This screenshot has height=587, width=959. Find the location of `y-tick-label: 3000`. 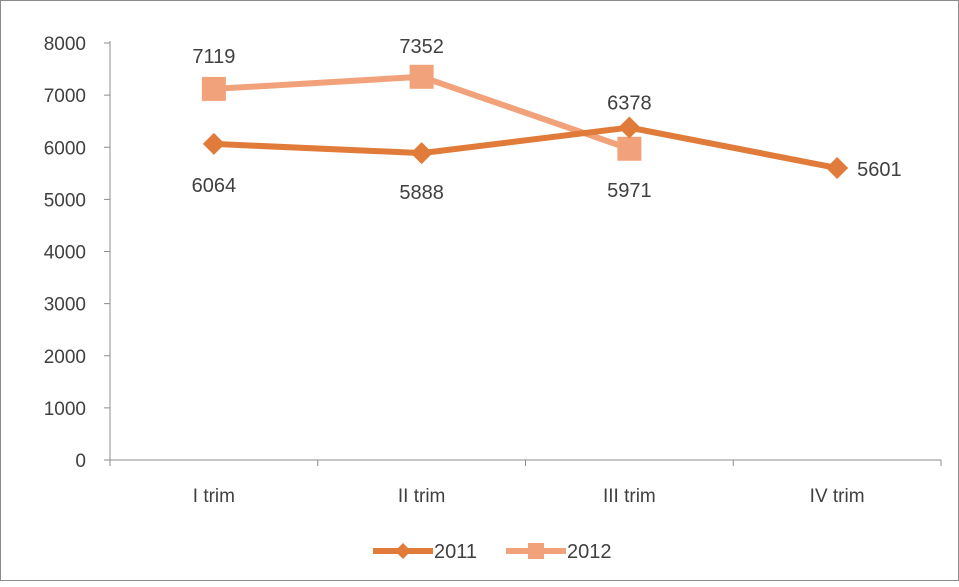

y-tick-label: 3000 is located at coordinates (65, 305).